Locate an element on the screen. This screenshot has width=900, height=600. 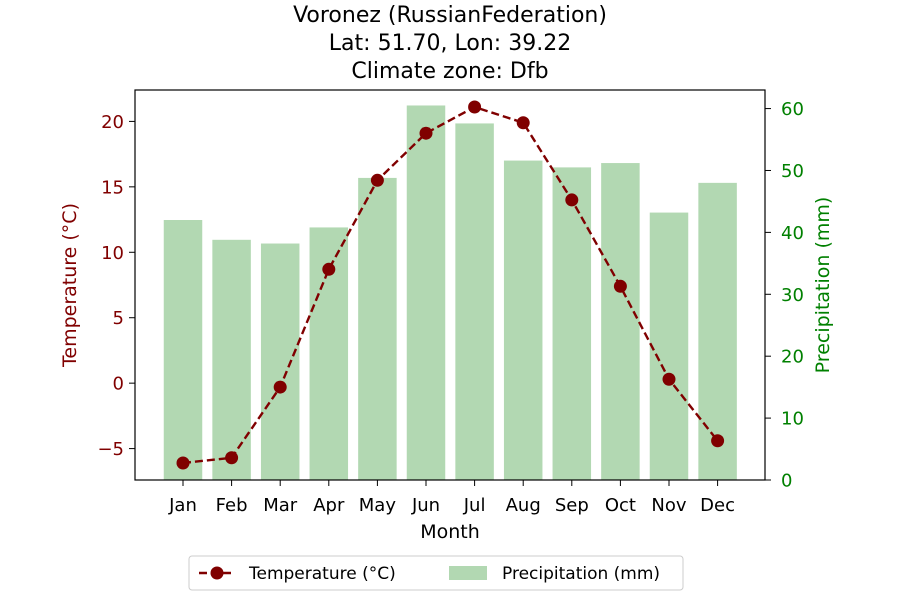
temperature-point-dec is located at coordinates (718, 441).